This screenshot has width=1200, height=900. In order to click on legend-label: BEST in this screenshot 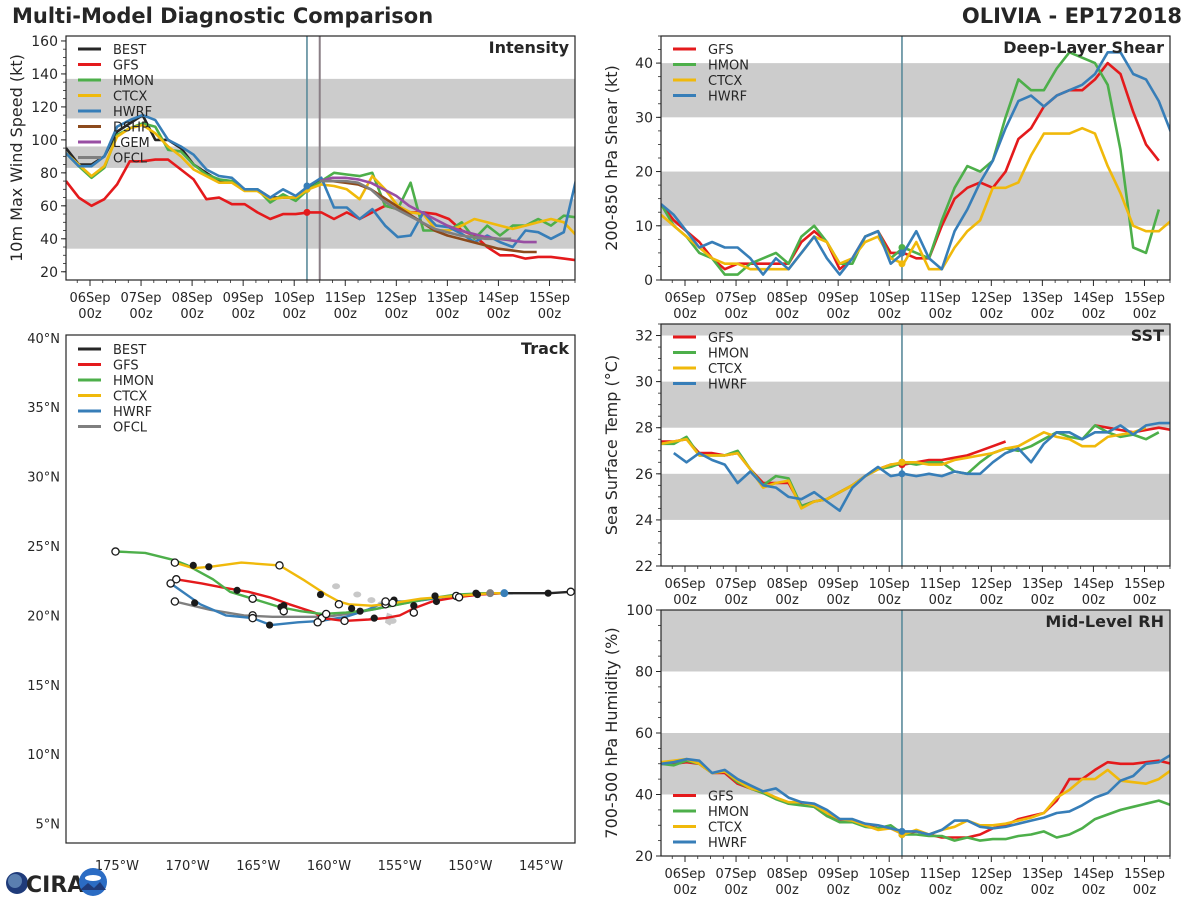, I will do `click(129, 350)`.